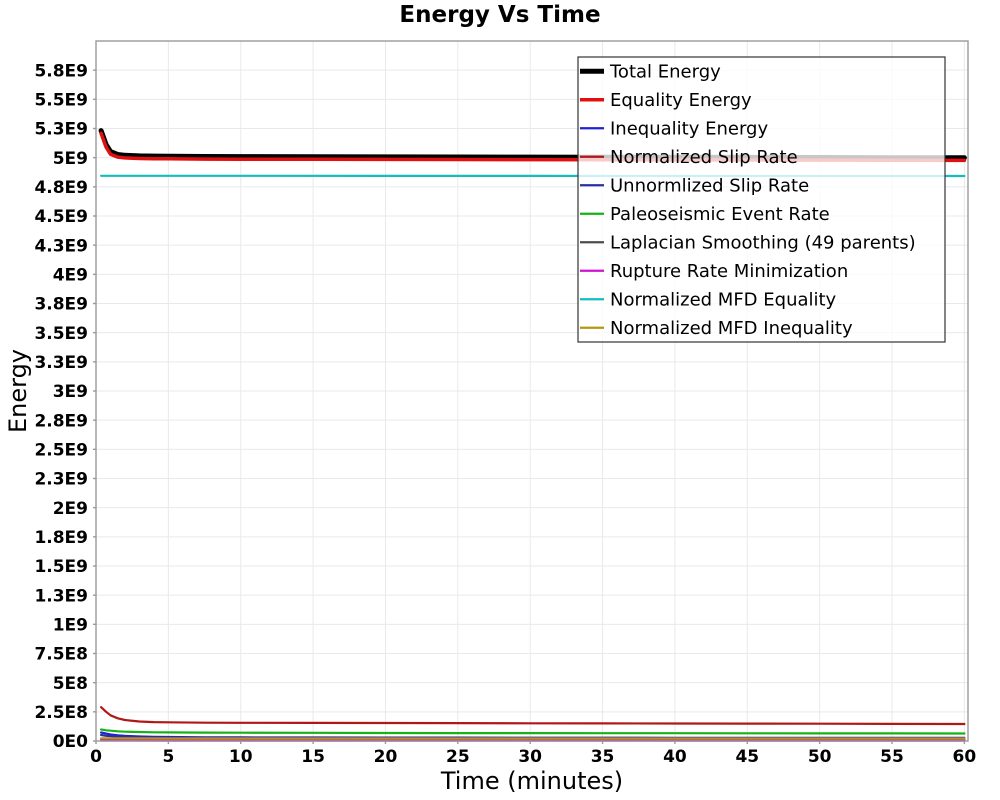  I want to click on legend-item-normalized-mfd-equality: Normalized MFD Equality, so click(708, 300).